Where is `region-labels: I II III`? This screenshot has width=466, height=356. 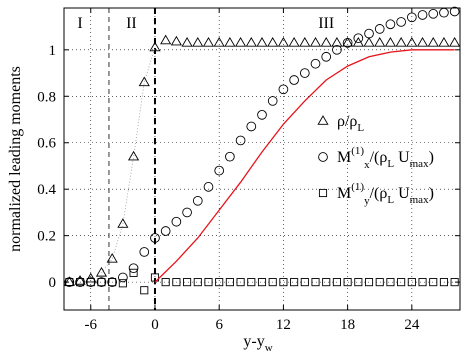
region-labels: I II III is located at coordinates (205, 23).